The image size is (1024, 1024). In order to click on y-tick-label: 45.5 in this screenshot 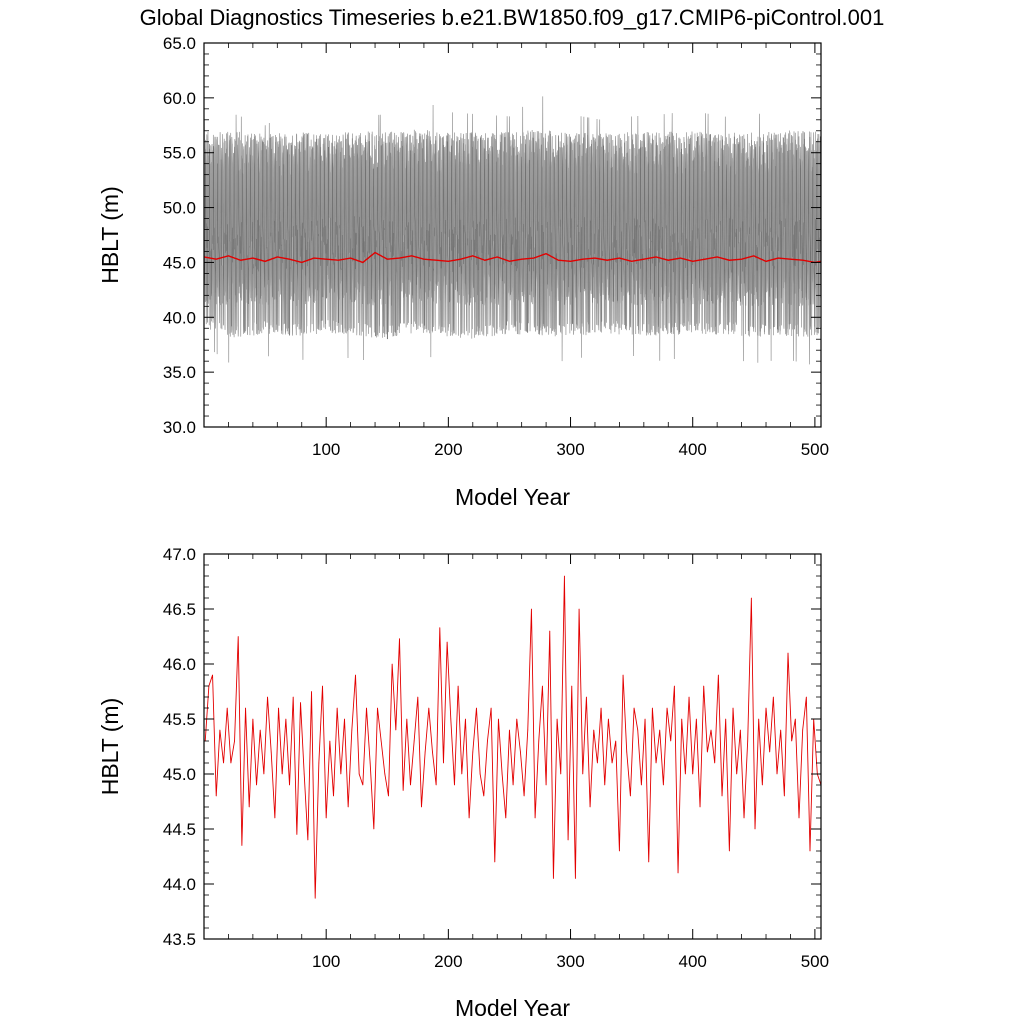, I will do `click(179, 719)`.